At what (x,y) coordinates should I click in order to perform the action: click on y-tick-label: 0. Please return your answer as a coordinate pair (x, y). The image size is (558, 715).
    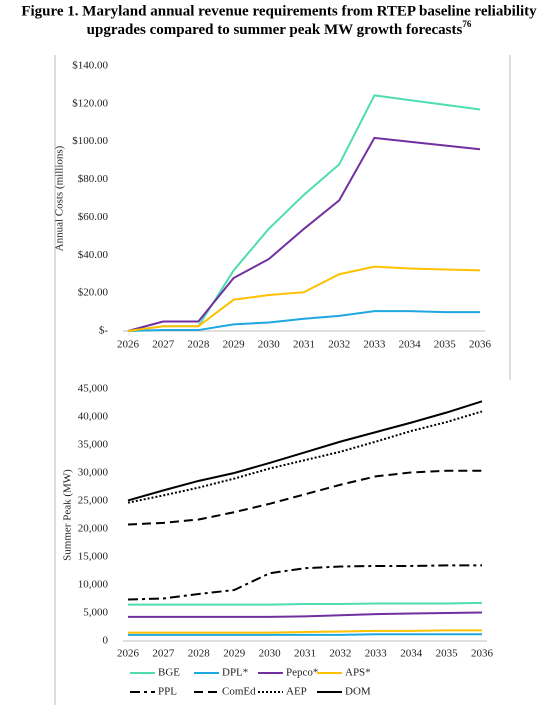
    Looking at the image, I should click on (106, 641).